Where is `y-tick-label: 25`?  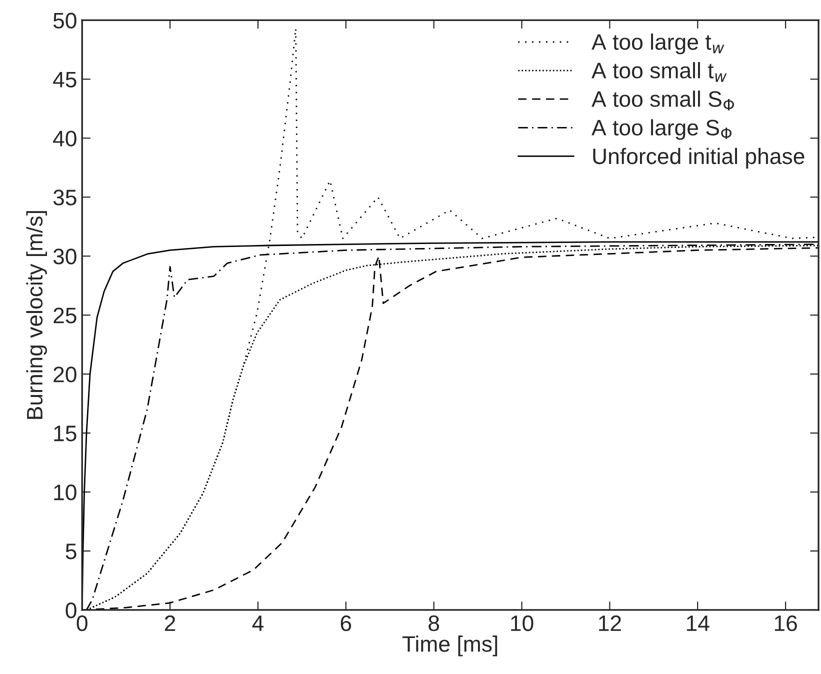
y-tick-label: 25 is located at coordinates (65, 316).